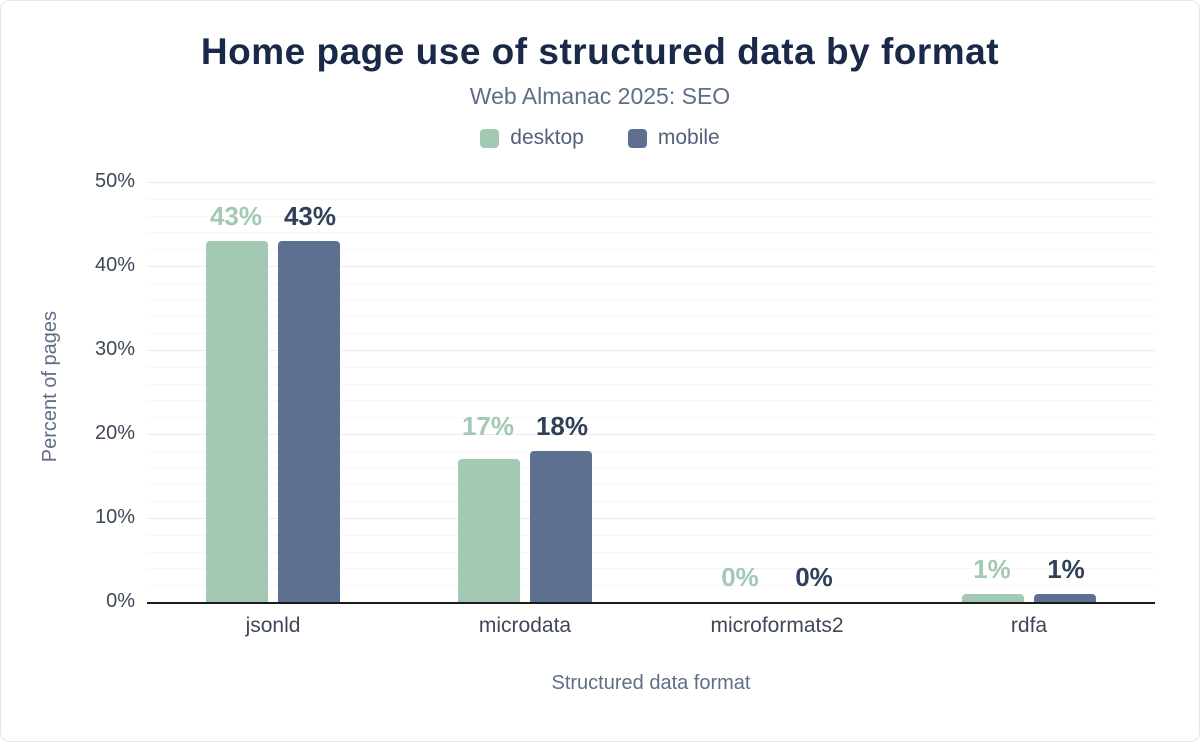 The width and height of the screenshot is (1200, 742). I want to click on bar-mobile-jsonld, so click(309, 421).